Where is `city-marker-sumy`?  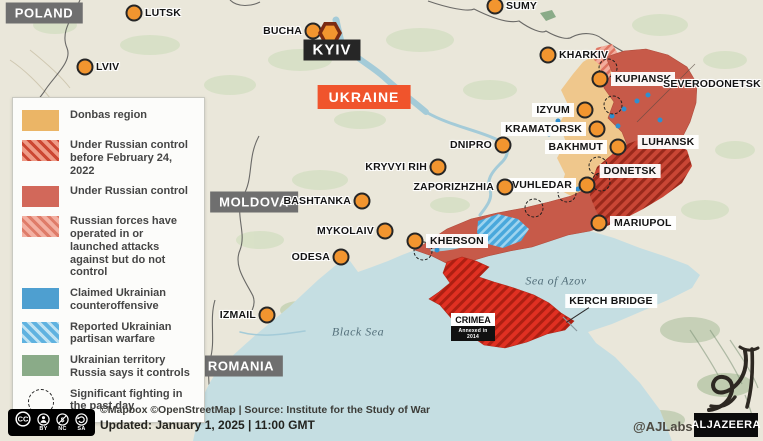
city-marker-sumy is located at coordinates (495, 7).